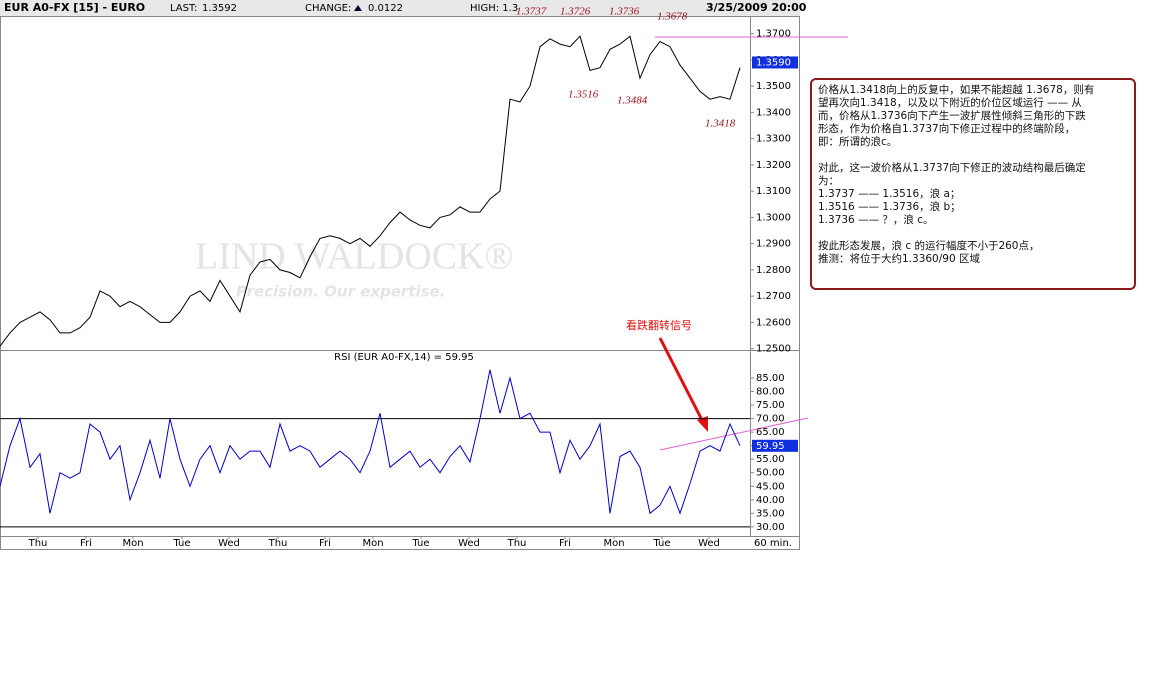  I want to click on y-tick-label: 30.00, so click(770, 527).